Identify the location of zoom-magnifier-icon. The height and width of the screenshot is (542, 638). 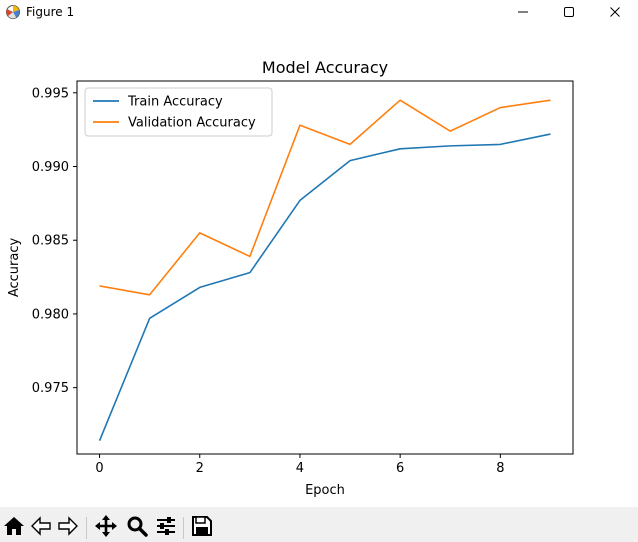
(137, 528).